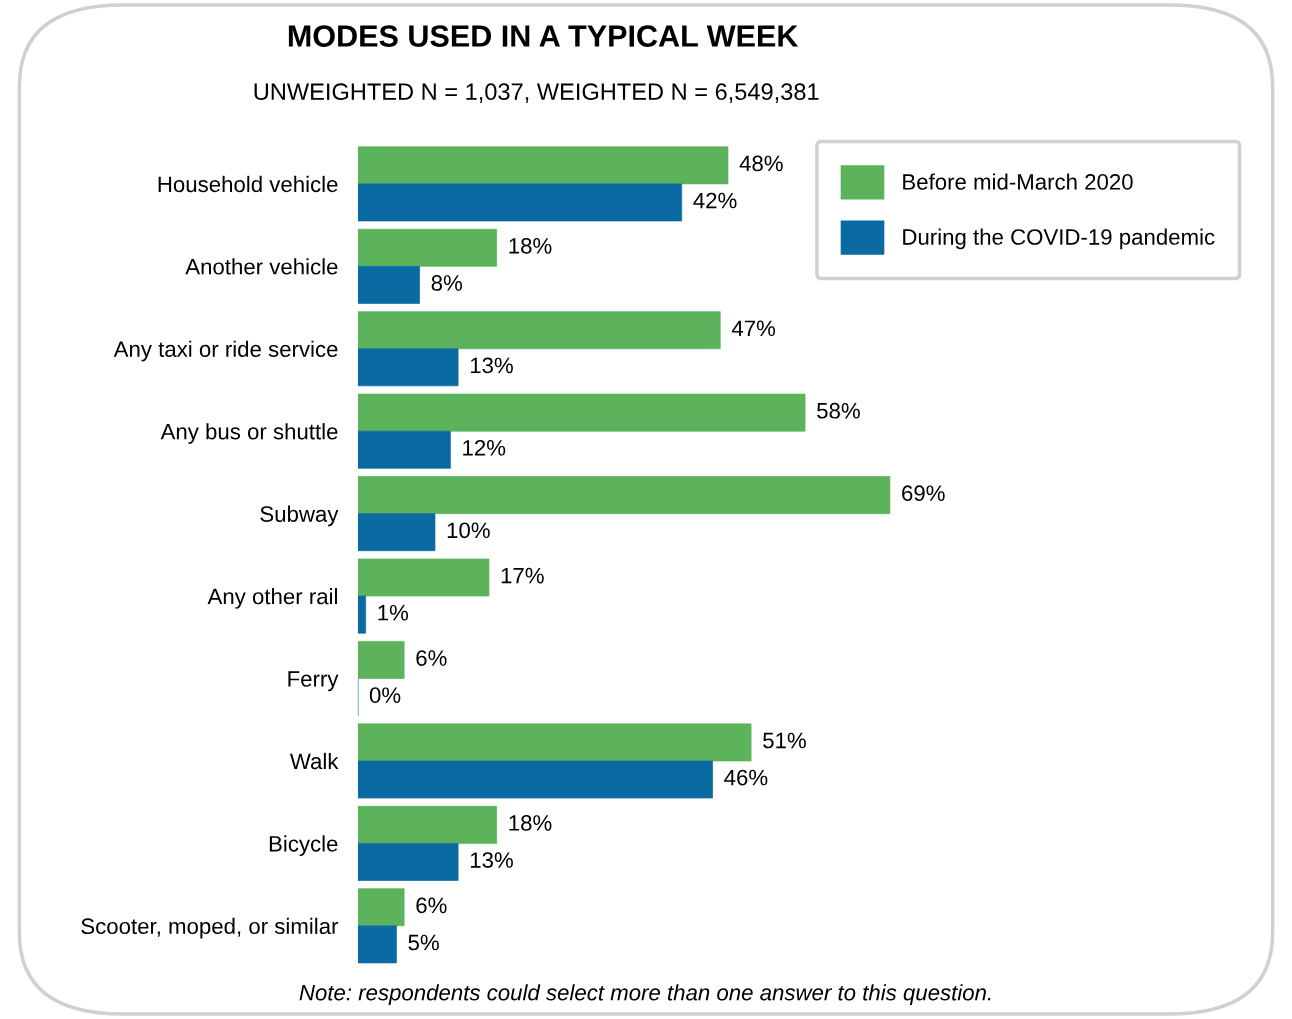 The height and width of the screenshot is (1019, 1292). I want to click on legend-label: Before mid-March 2020, so click(1018, 181).